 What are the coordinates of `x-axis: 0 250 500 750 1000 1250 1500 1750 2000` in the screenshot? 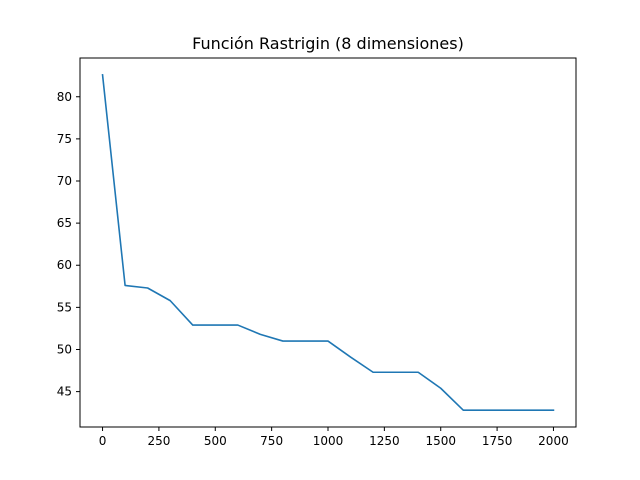 It's located at (334, 437).